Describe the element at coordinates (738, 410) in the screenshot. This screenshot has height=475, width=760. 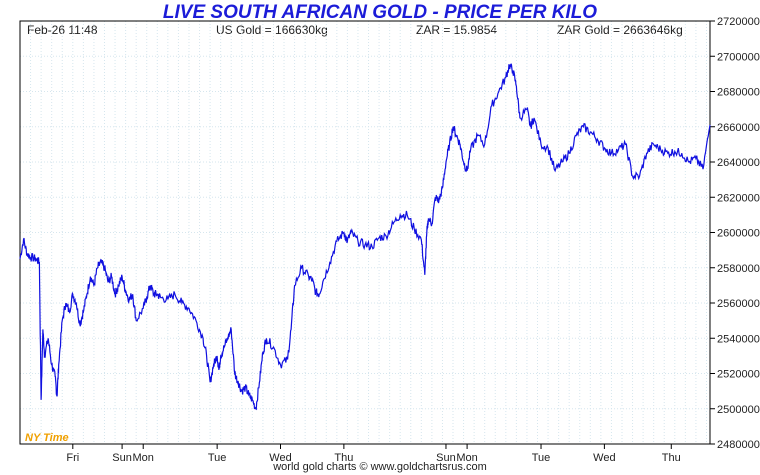
I see `y-tick-label: 2500000` at that location.